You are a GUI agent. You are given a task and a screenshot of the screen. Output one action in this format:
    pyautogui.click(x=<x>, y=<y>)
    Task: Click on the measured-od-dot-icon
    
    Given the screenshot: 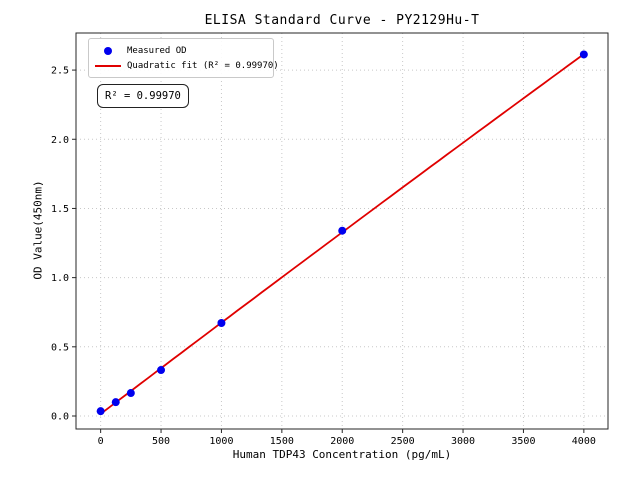 What is the action you would take?
    pyautogui.click(x=108, y=50)
    